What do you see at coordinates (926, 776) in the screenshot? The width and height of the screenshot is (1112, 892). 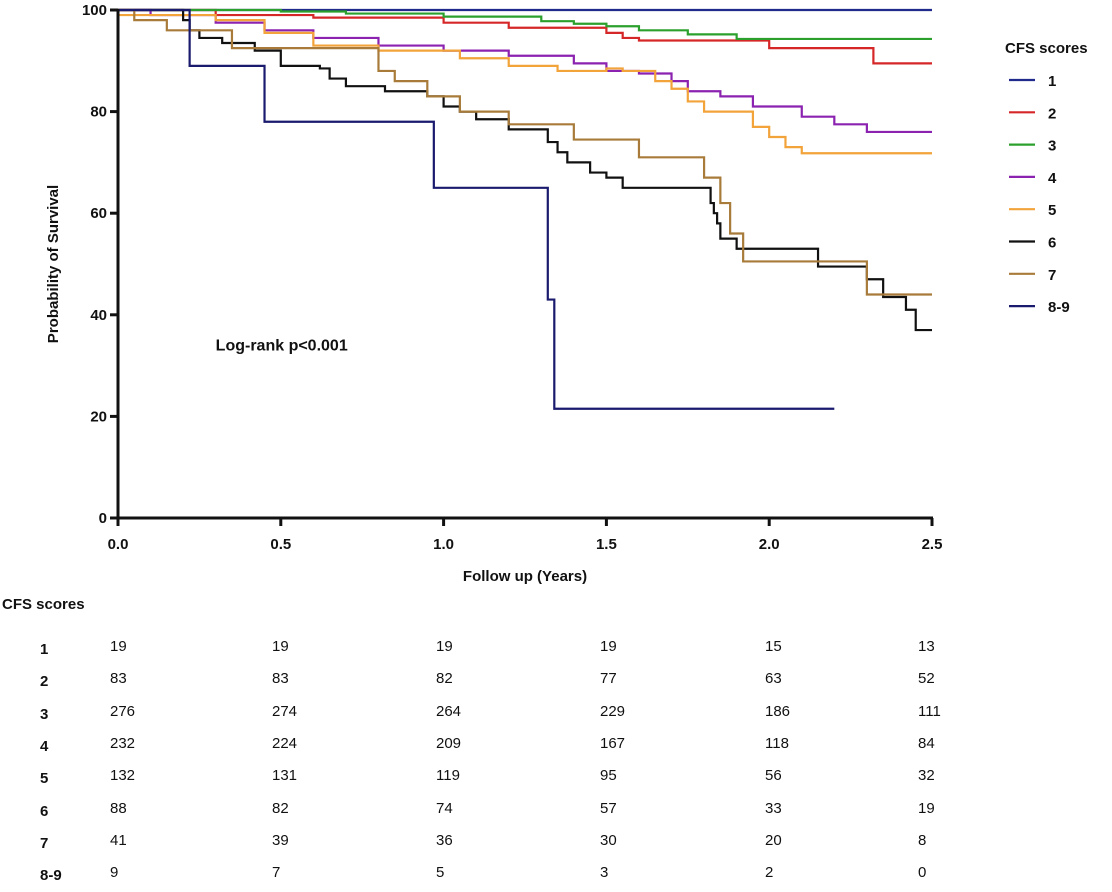 I see `risk-cell: 32` at bounding box center [926, 776].